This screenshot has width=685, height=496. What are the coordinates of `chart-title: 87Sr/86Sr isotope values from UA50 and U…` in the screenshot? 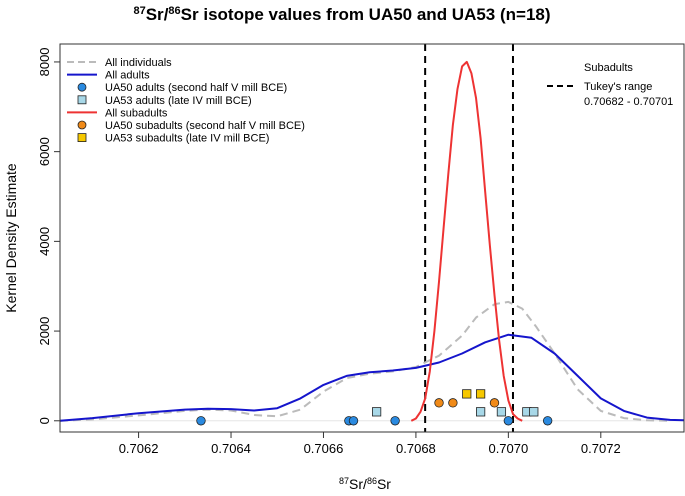 It's located at (341, 14).